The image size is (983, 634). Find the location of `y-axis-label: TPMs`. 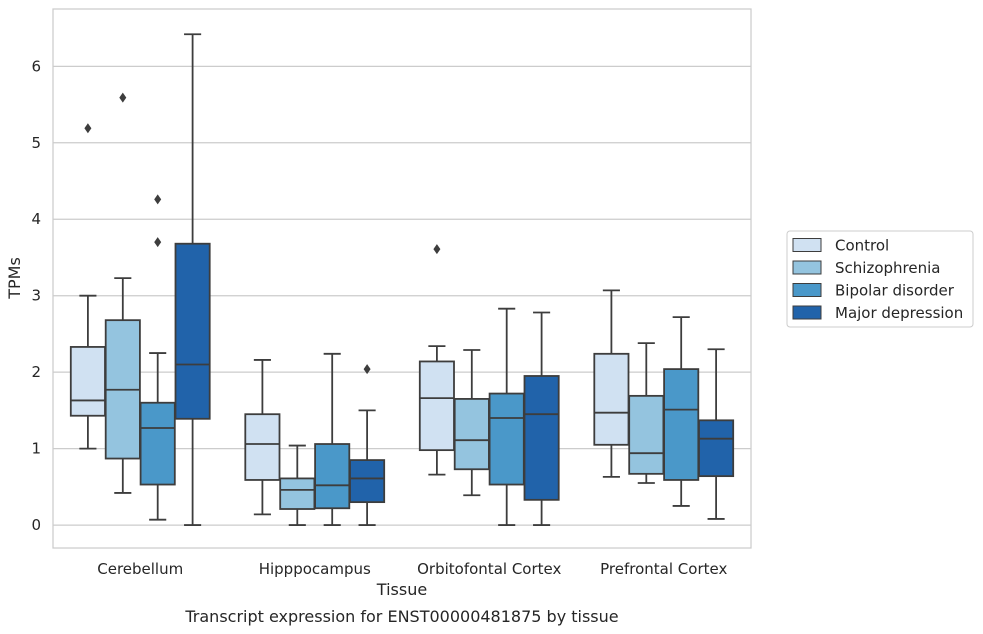

y-axis-label: TPMs is located at coordinates (14, 278).